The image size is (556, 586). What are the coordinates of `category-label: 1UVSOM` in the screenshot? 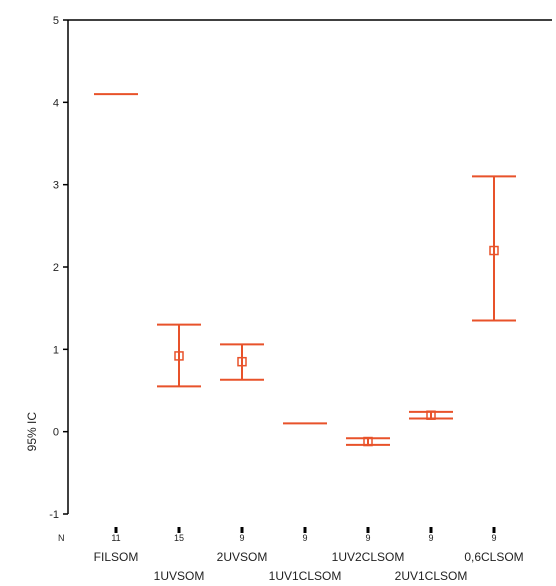 It's located at (179, 576).